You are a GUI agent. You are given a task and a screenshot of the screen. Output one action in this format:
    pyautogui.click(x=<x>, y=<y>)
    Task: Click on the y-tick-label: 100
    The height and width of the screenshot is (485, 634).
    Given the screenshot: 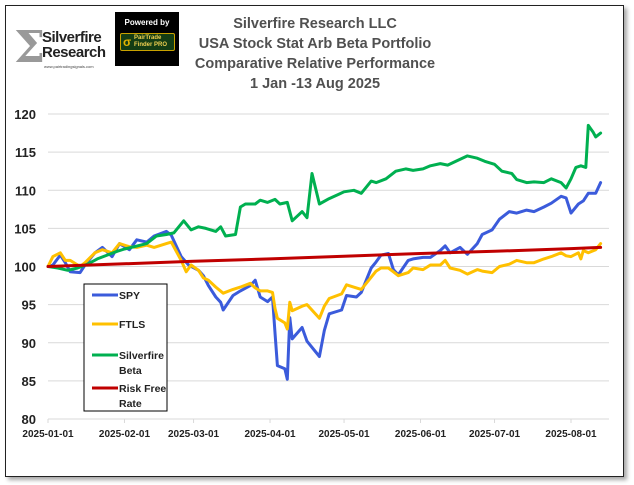 What is the action you would take?
    pyautogui.click(x=25, y=267)
    